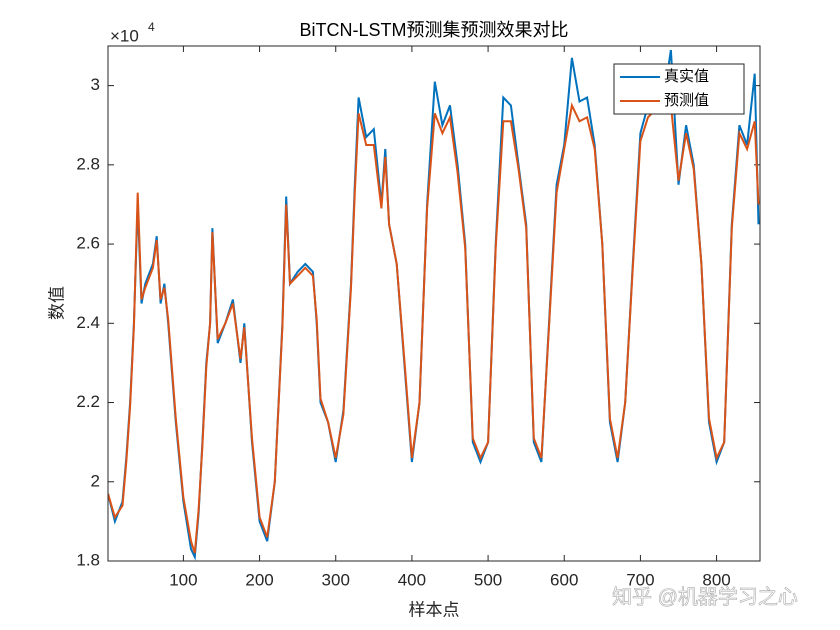 This screenshot has width=840, height=630. What do you see at coordinates (95, 480) in the screenshot?
I see `y-tick-label: 2` at bounding box center [95, 480].